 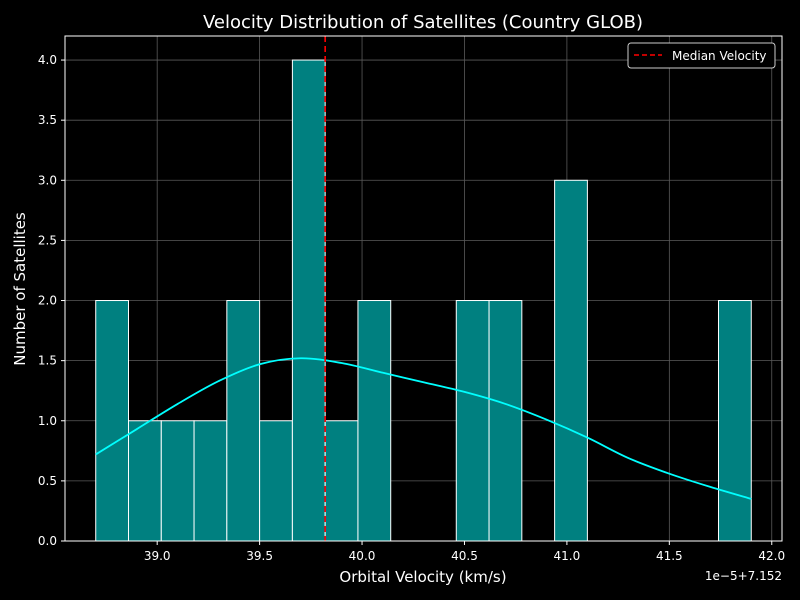 I want to click on x-tick-label: 39.5, so click(x=259, y=556).